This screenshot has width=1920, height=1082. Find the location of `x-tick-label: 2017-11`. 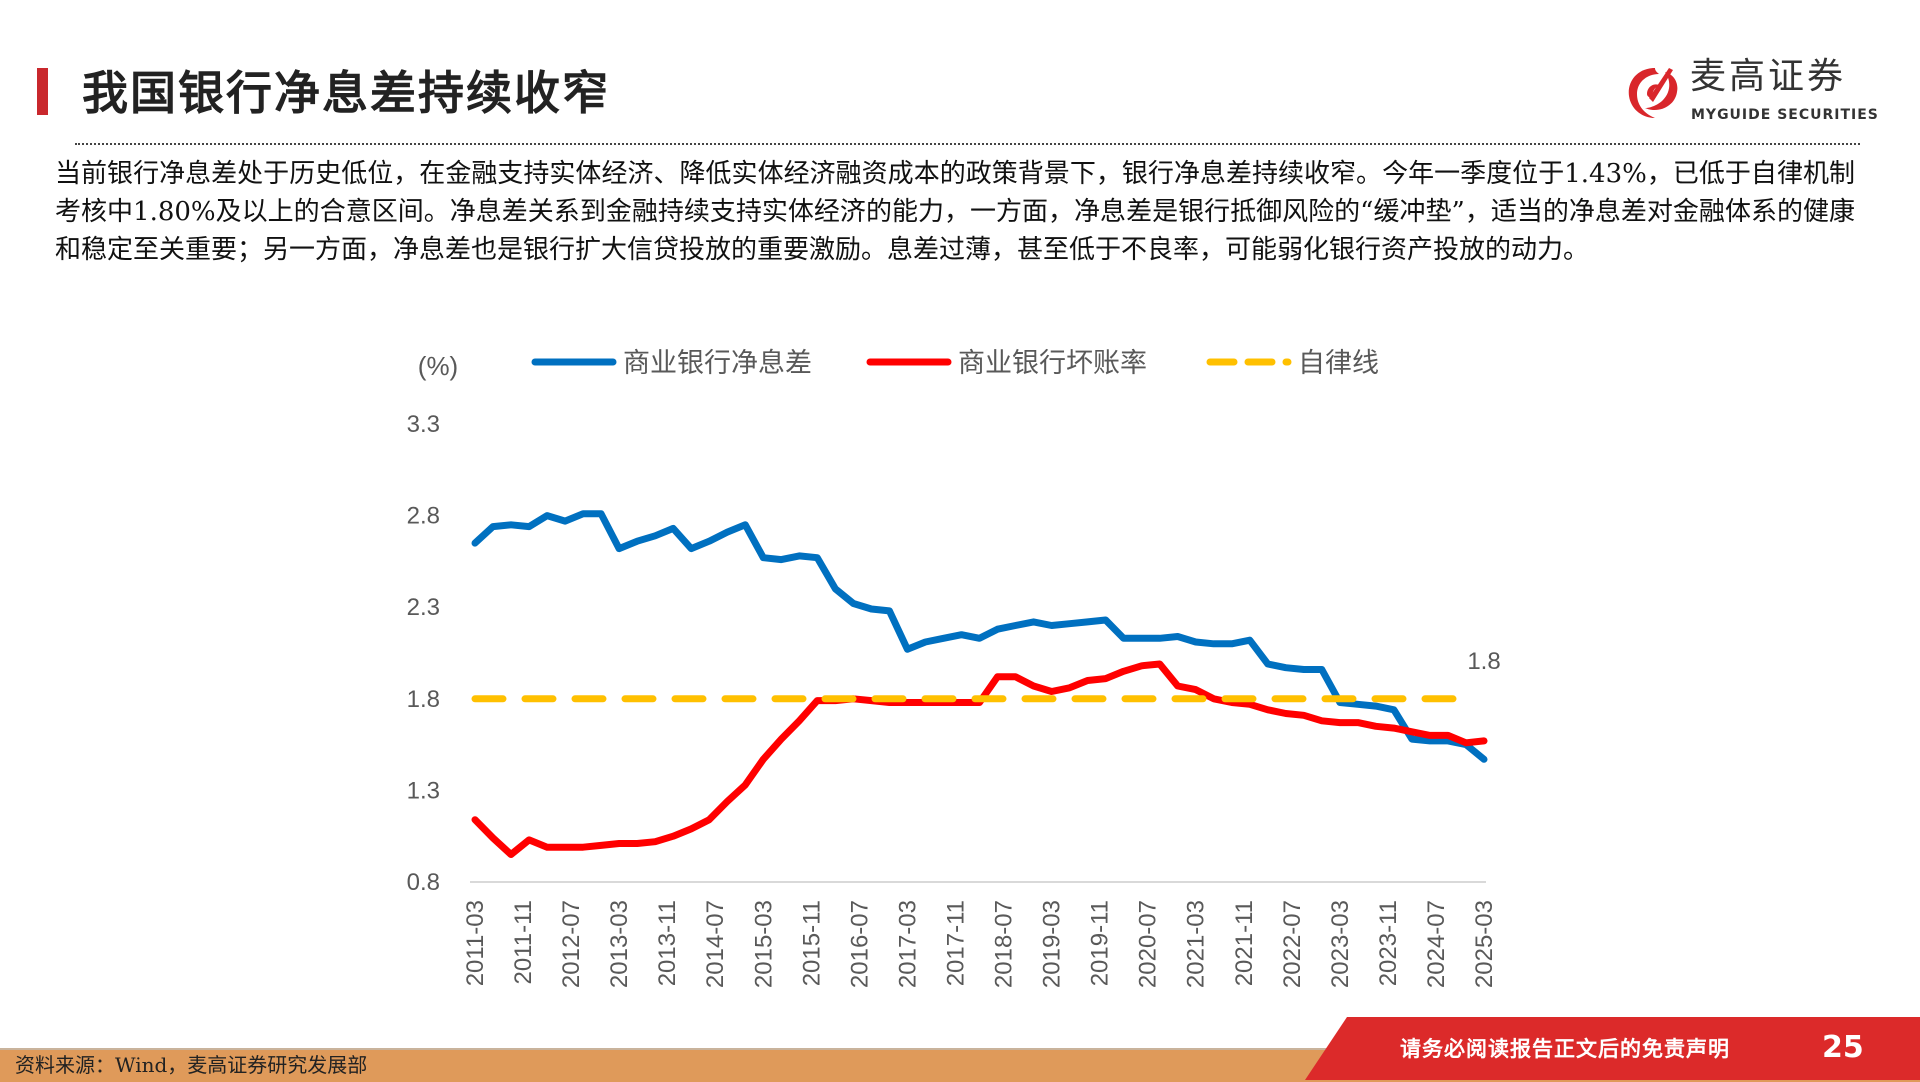

x-tick-label: 2017-11 is located at coordinates (955, 943).